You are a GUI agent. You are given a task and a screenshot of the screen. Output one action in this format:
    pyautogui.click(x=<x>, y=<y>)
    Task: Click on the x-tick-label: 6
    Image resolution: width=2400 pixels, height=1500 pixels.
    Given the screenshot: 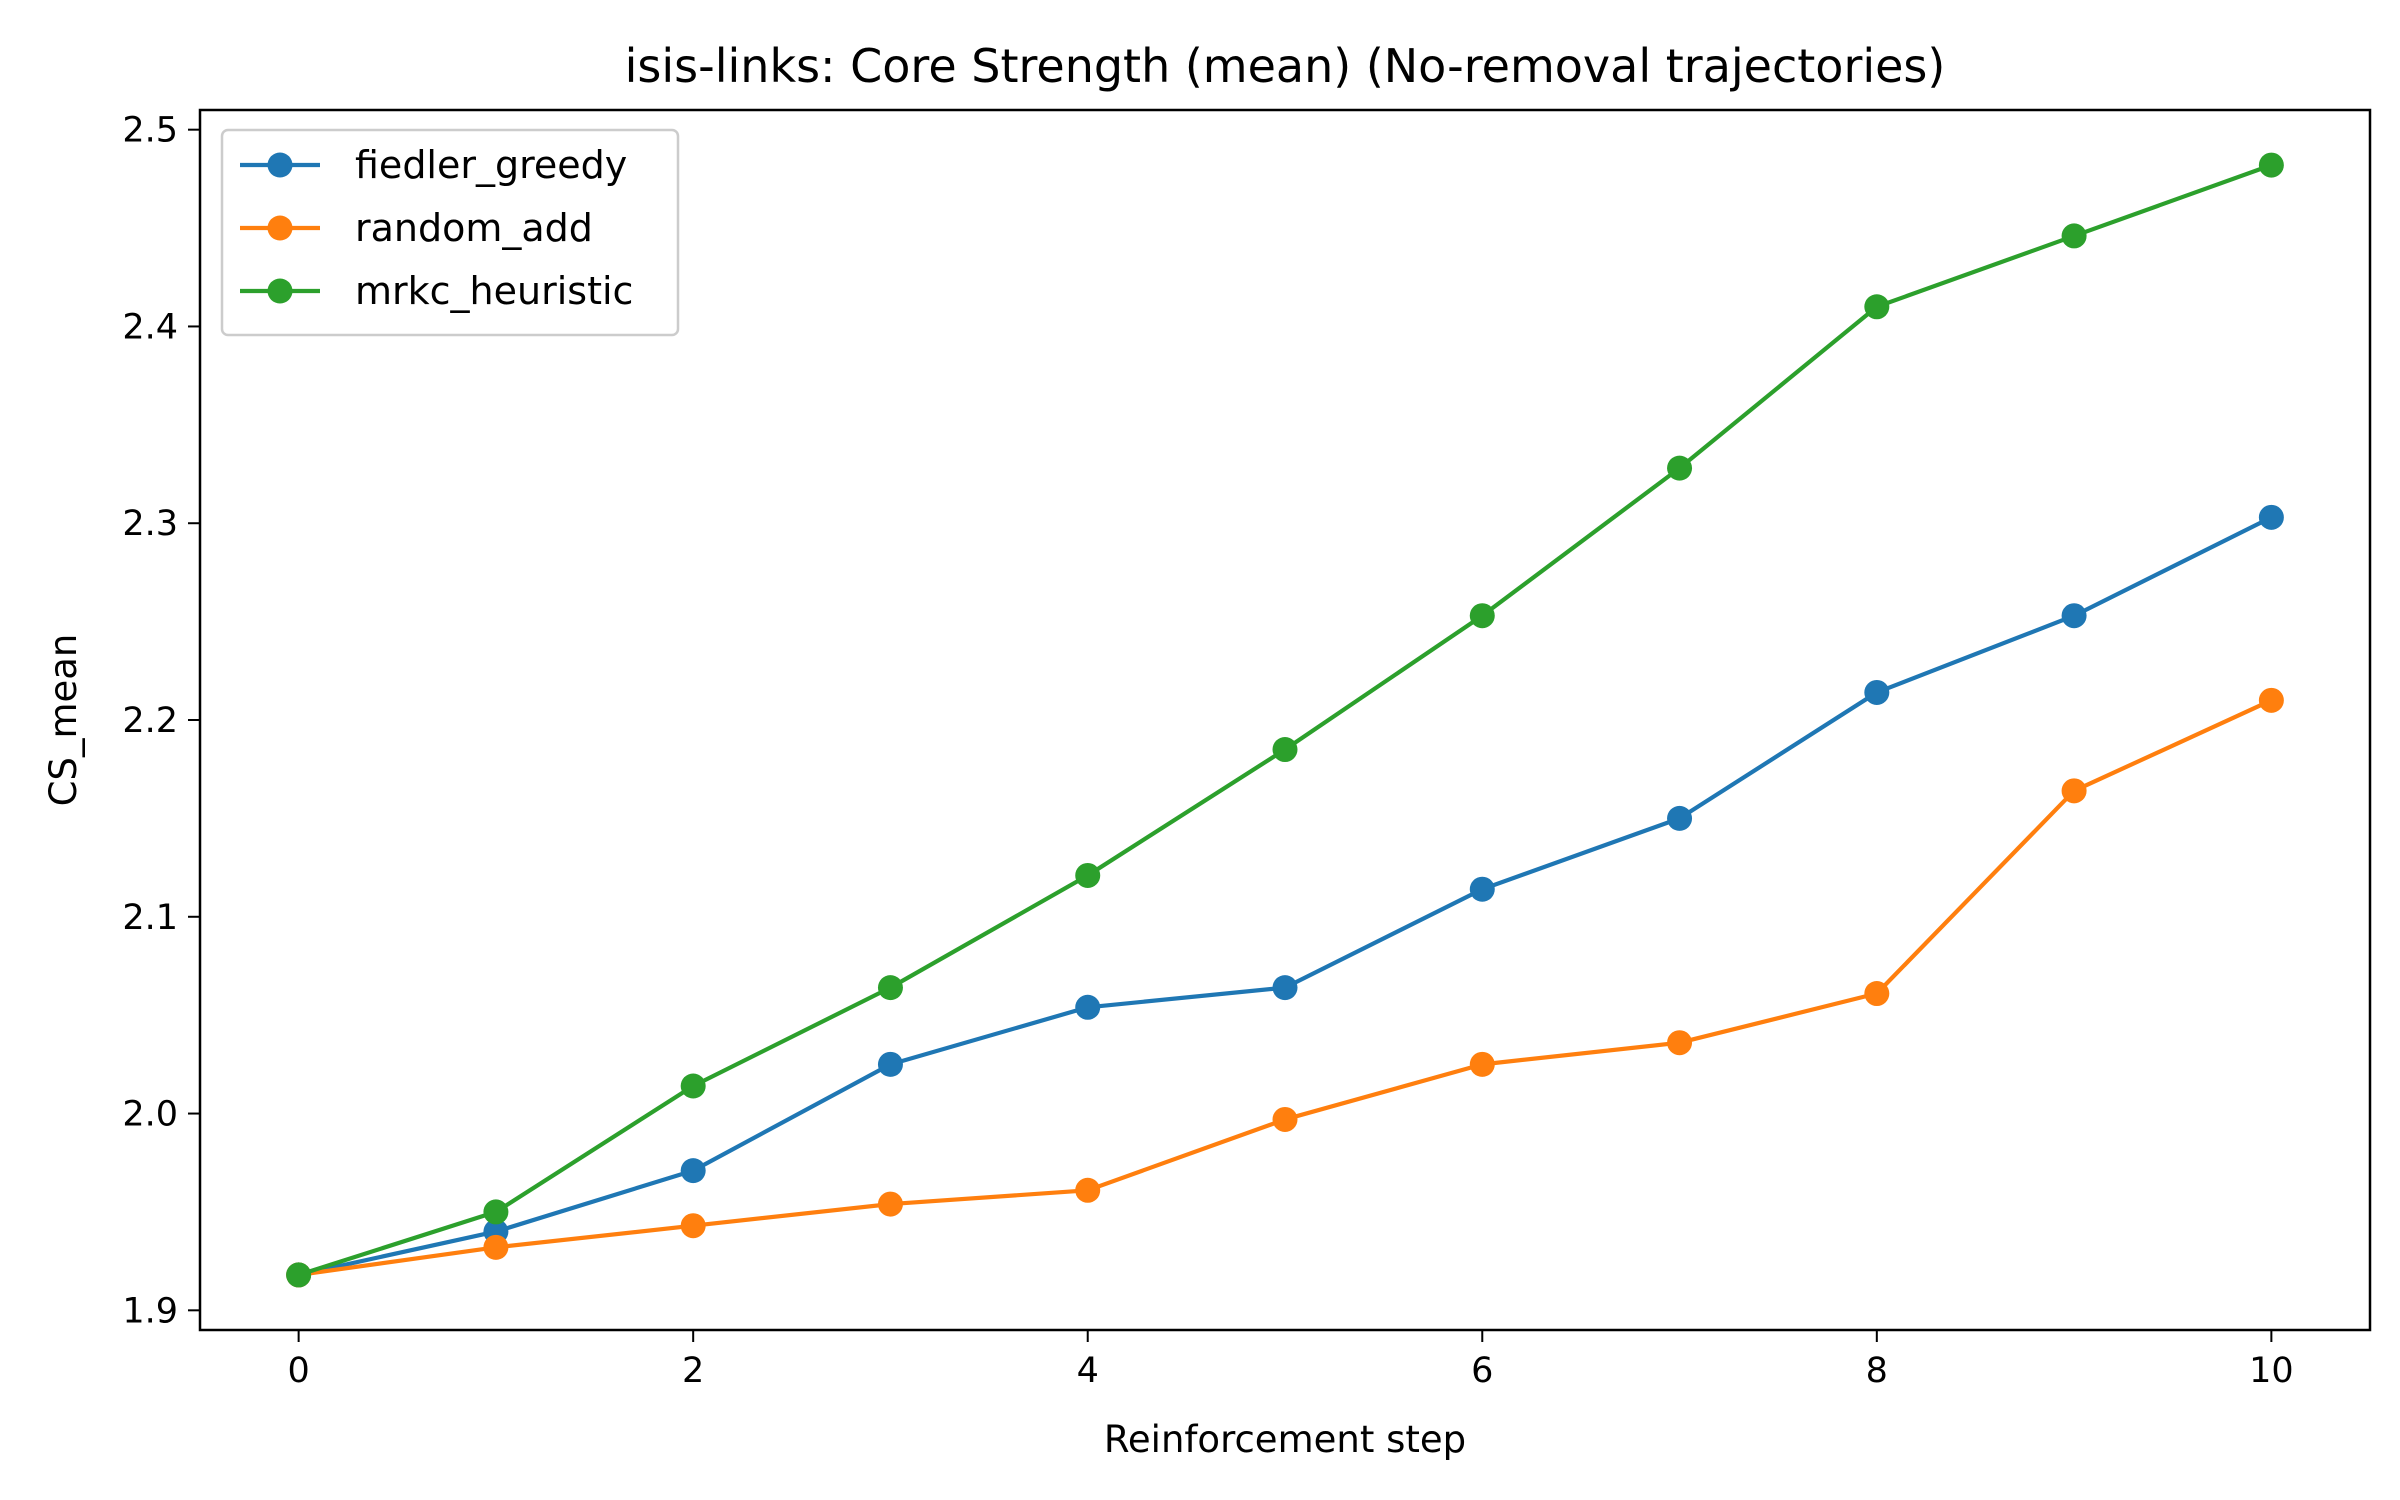 What is the action you would take?
    pyautogui.click(x=1482, y=1371)
    